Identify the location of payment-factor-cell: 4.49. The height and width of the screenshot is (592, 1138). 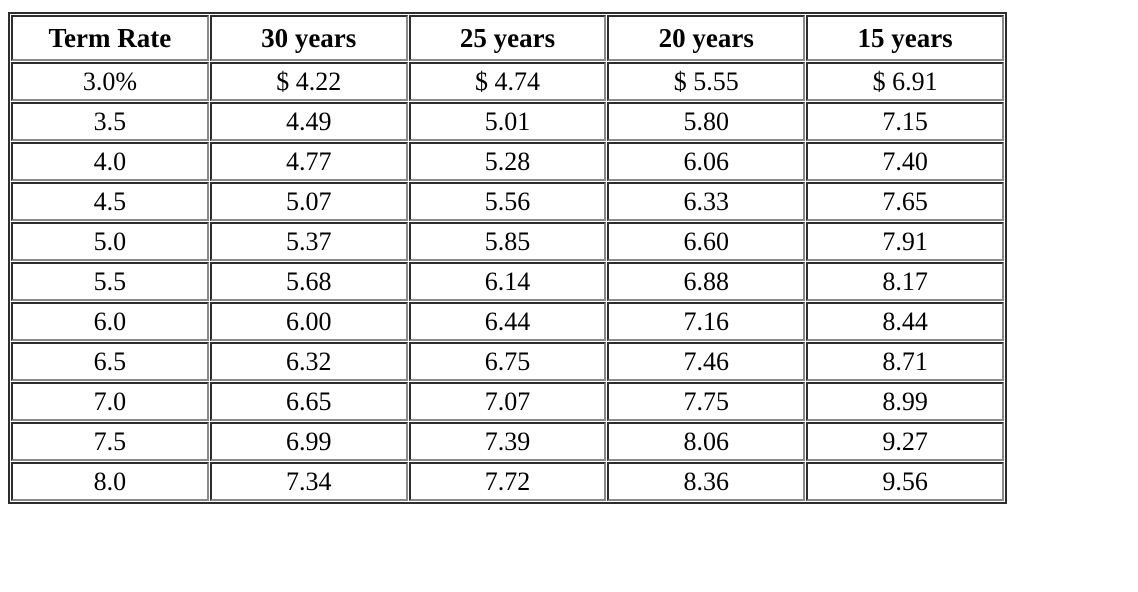
(308, 121).